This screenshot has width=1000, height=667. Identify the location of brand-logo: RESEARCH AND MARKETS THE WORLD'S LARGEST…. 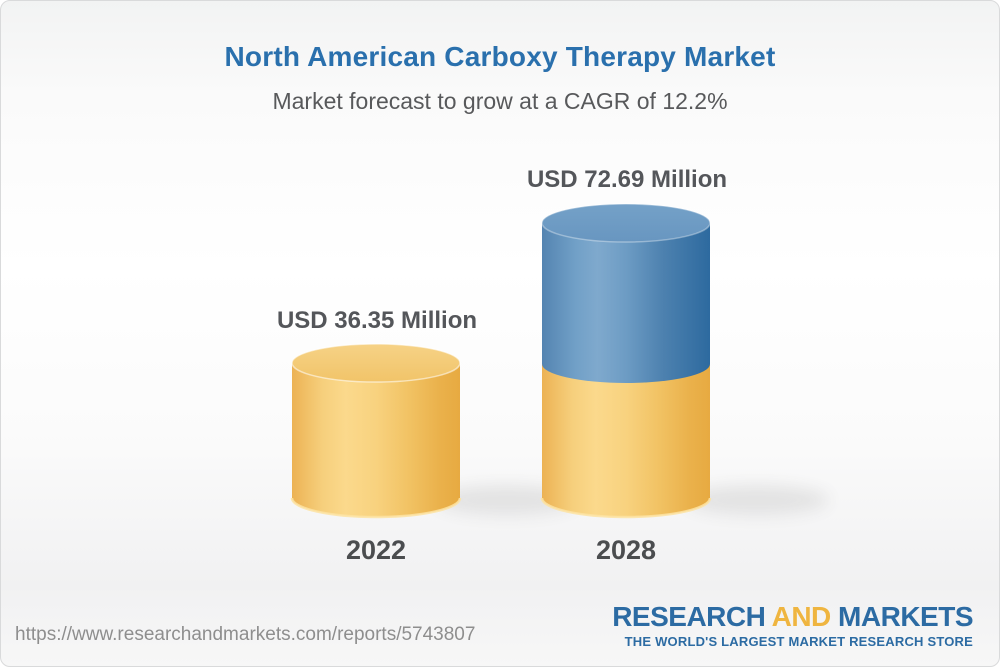
(792, 626).